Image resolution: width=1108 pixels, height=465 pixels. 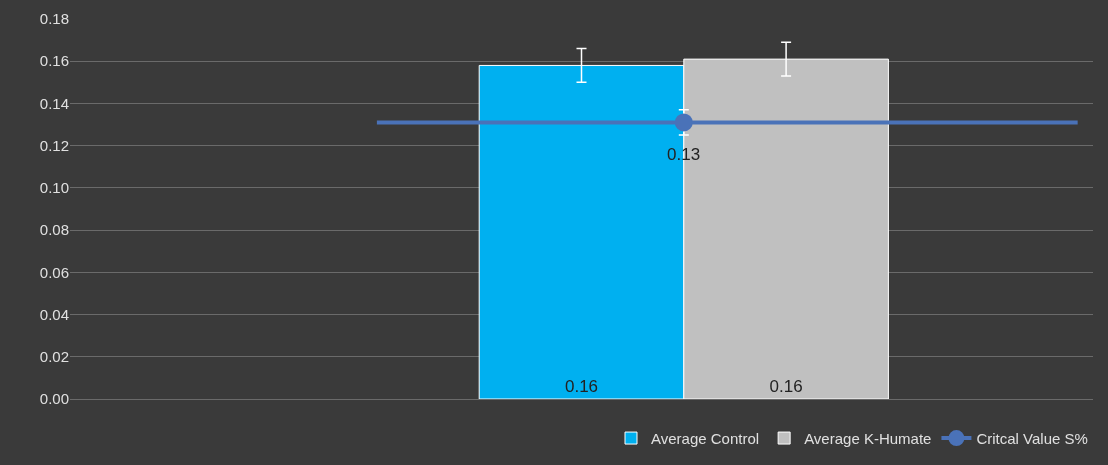 What do you see at coordinates (868, 438) in the screenshot?
I see `legend-label: Average K-Humate` at bounding box center [868, 438].